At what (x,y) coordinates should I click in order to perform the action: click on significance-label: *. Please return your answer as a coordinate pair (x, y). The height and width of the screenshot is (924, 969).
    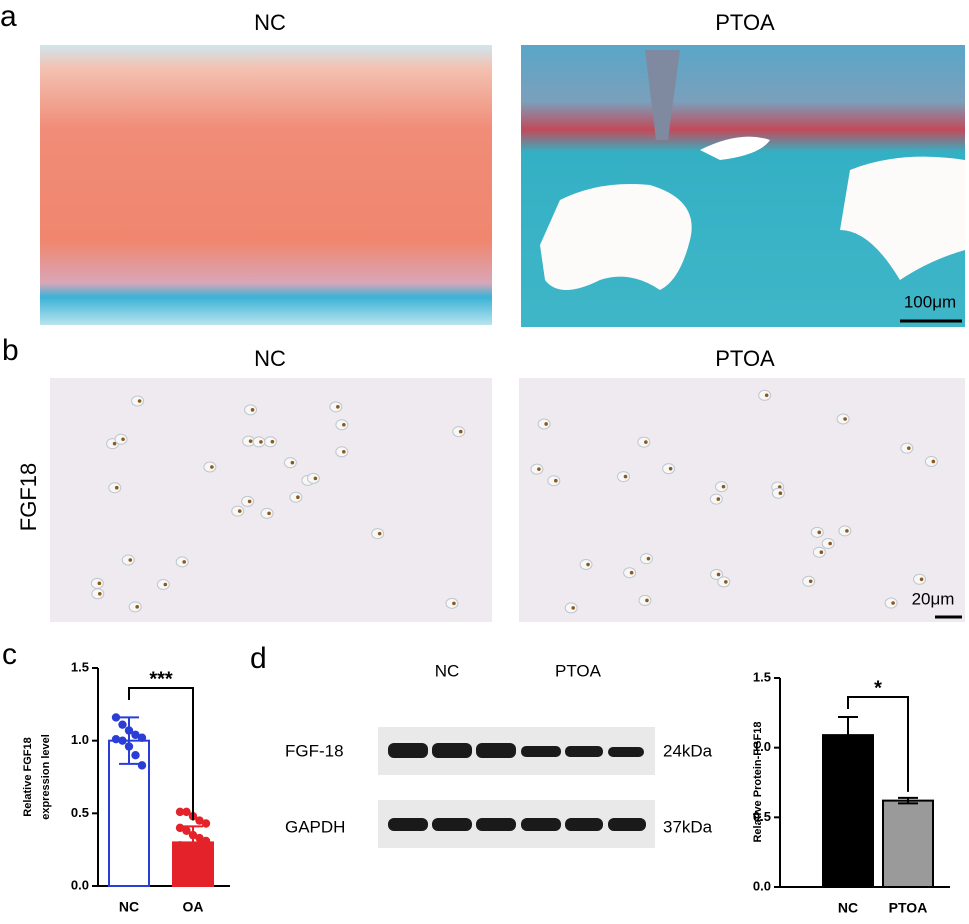
    Looking at the image, I should click on (878, 688).